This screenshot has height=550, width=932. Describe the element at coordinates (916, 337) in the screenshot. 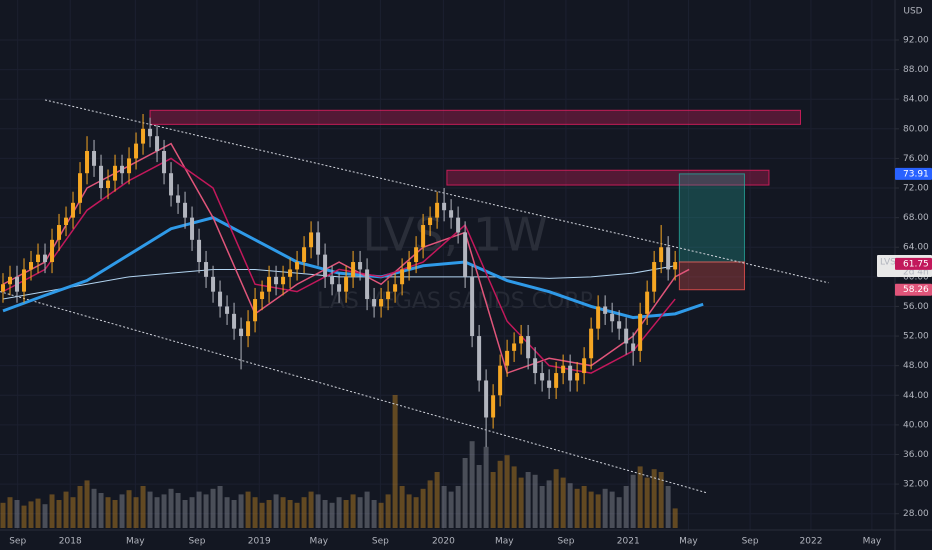

I see `y-tick-label: 52.00` at that location.